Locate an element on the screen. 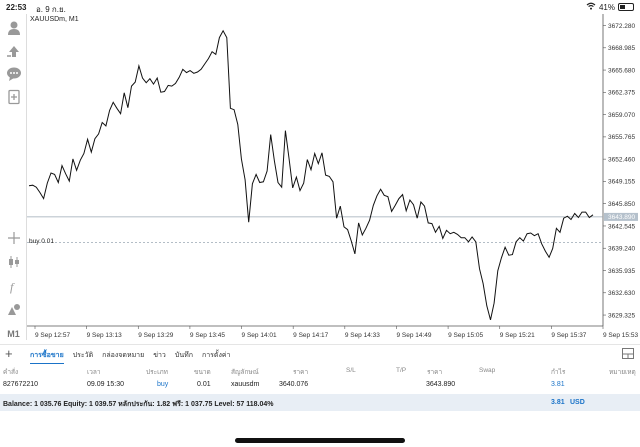  order-line-label: buy 0.01 is located at coordinates (41, 241).